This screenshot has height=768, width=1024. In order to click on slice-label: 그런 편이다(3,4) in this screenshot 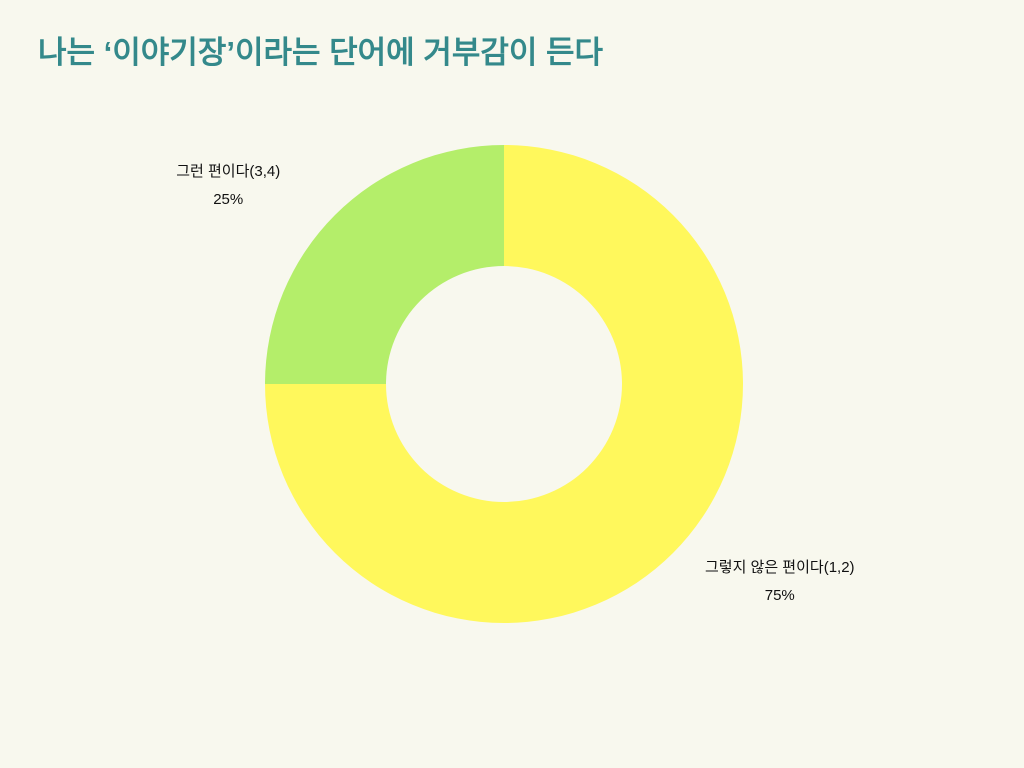, I will do `click(228, 171)`.